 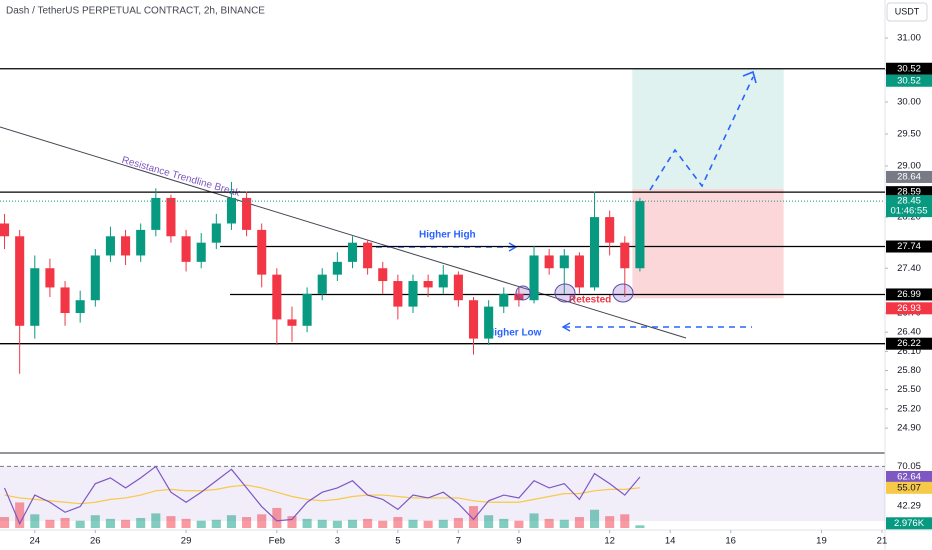 I want to click on x-tick-label: 14, so click(x=670, y=541).